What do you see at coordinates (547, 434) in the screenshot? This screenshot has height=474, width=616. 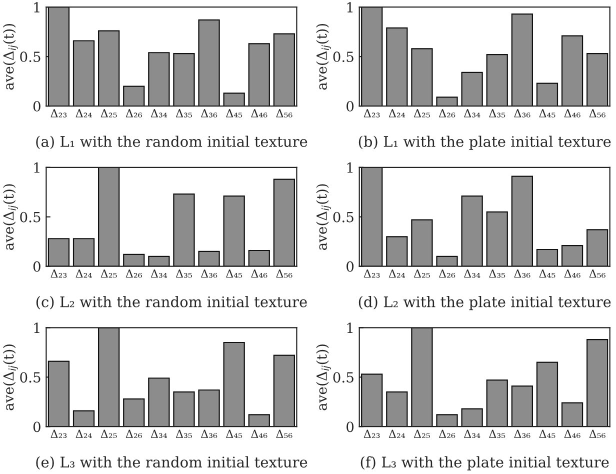 I see `x-tick-label: Δ₄₅` at bounding box center [547, 434].